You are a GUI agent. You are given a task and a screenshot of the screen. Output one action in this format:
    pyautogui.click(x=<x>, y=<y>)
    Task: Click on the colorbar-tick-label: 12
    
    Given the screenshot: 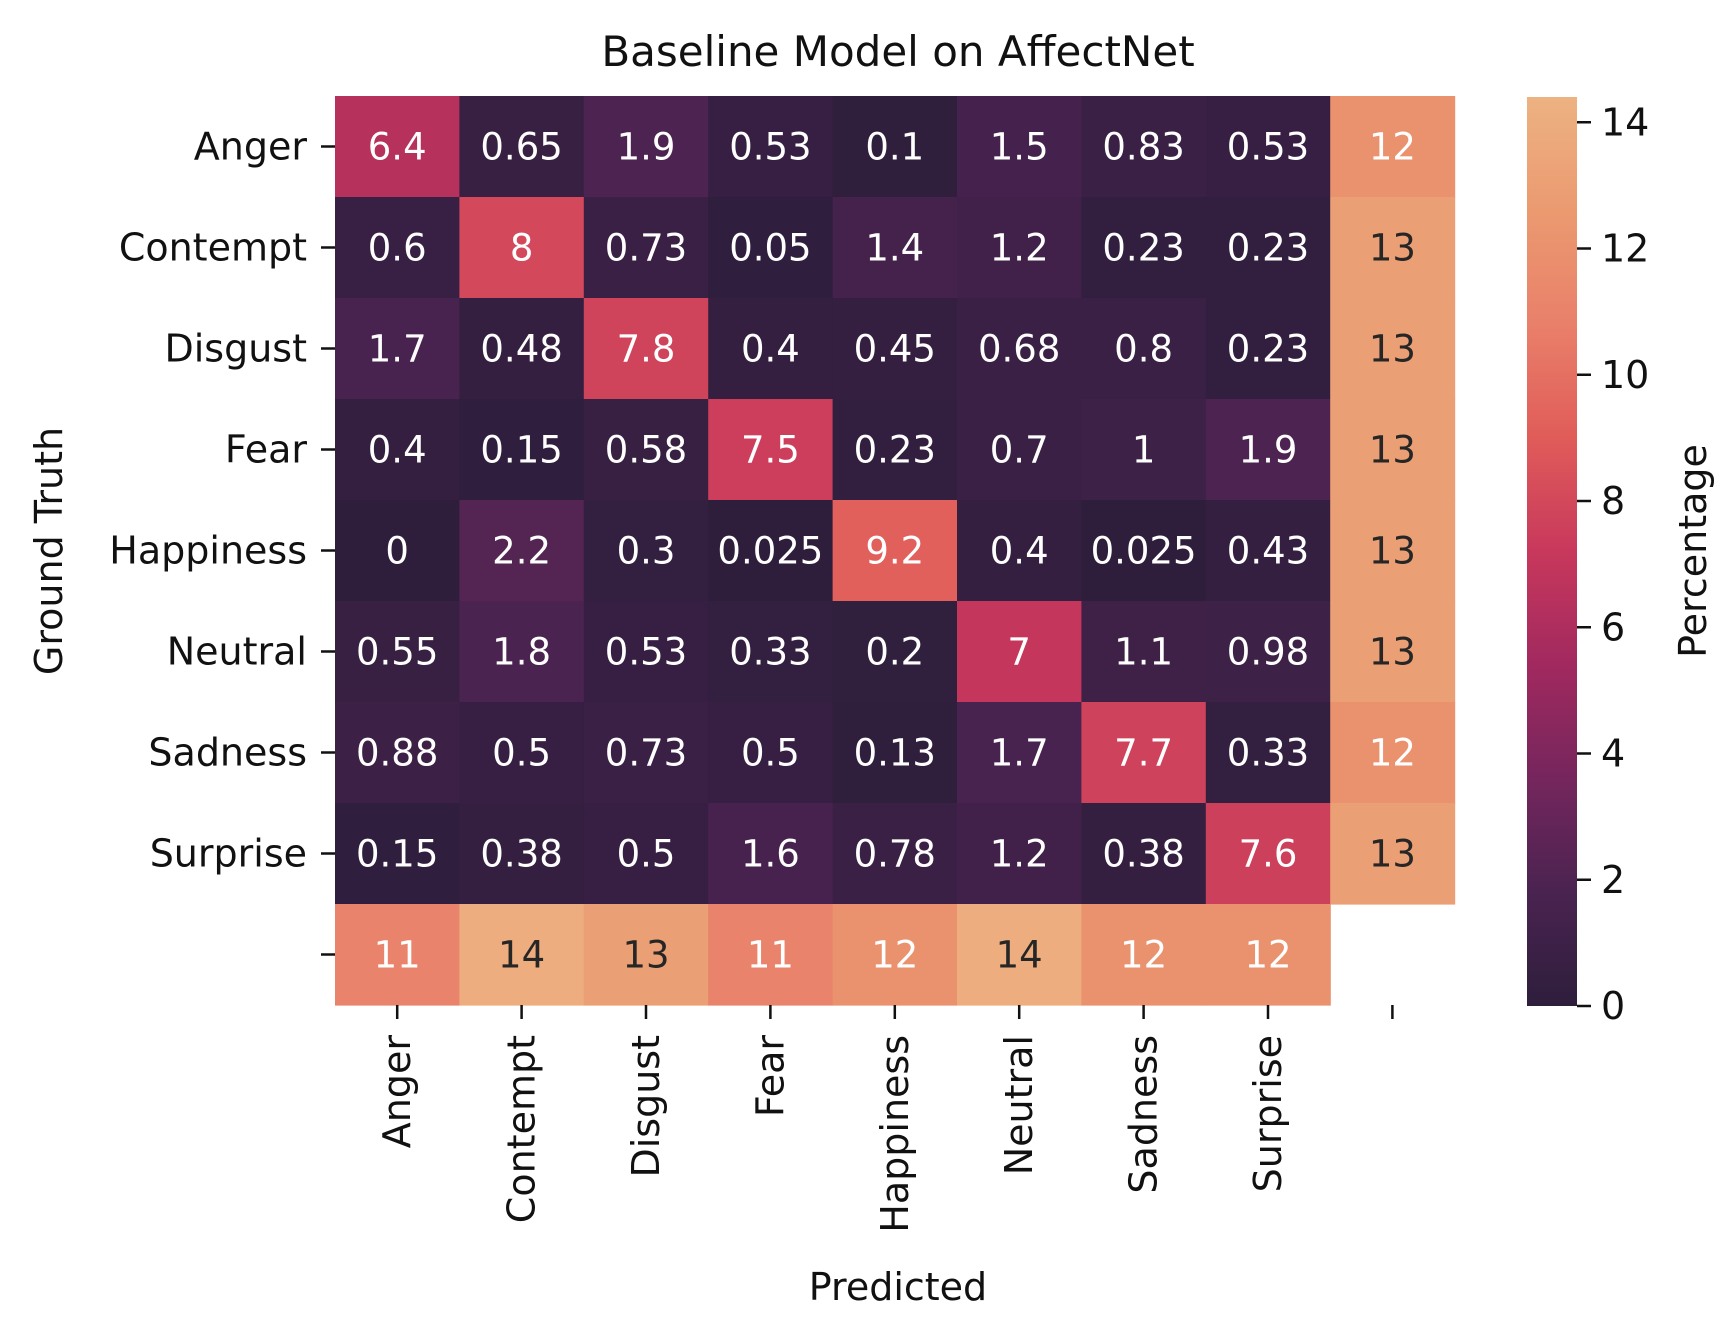 What is the action you would take?
    pyautogui.click(x=1625, y=249)
    